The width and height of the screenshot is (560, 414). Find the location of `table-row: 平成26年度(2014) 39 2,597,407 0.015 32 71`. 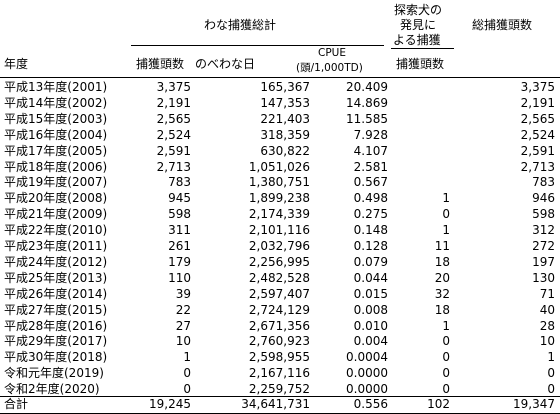

table-row: 平成26年度(2014) 39 2,597,407 0.015 32 71 is located at coordinates (280, 294).